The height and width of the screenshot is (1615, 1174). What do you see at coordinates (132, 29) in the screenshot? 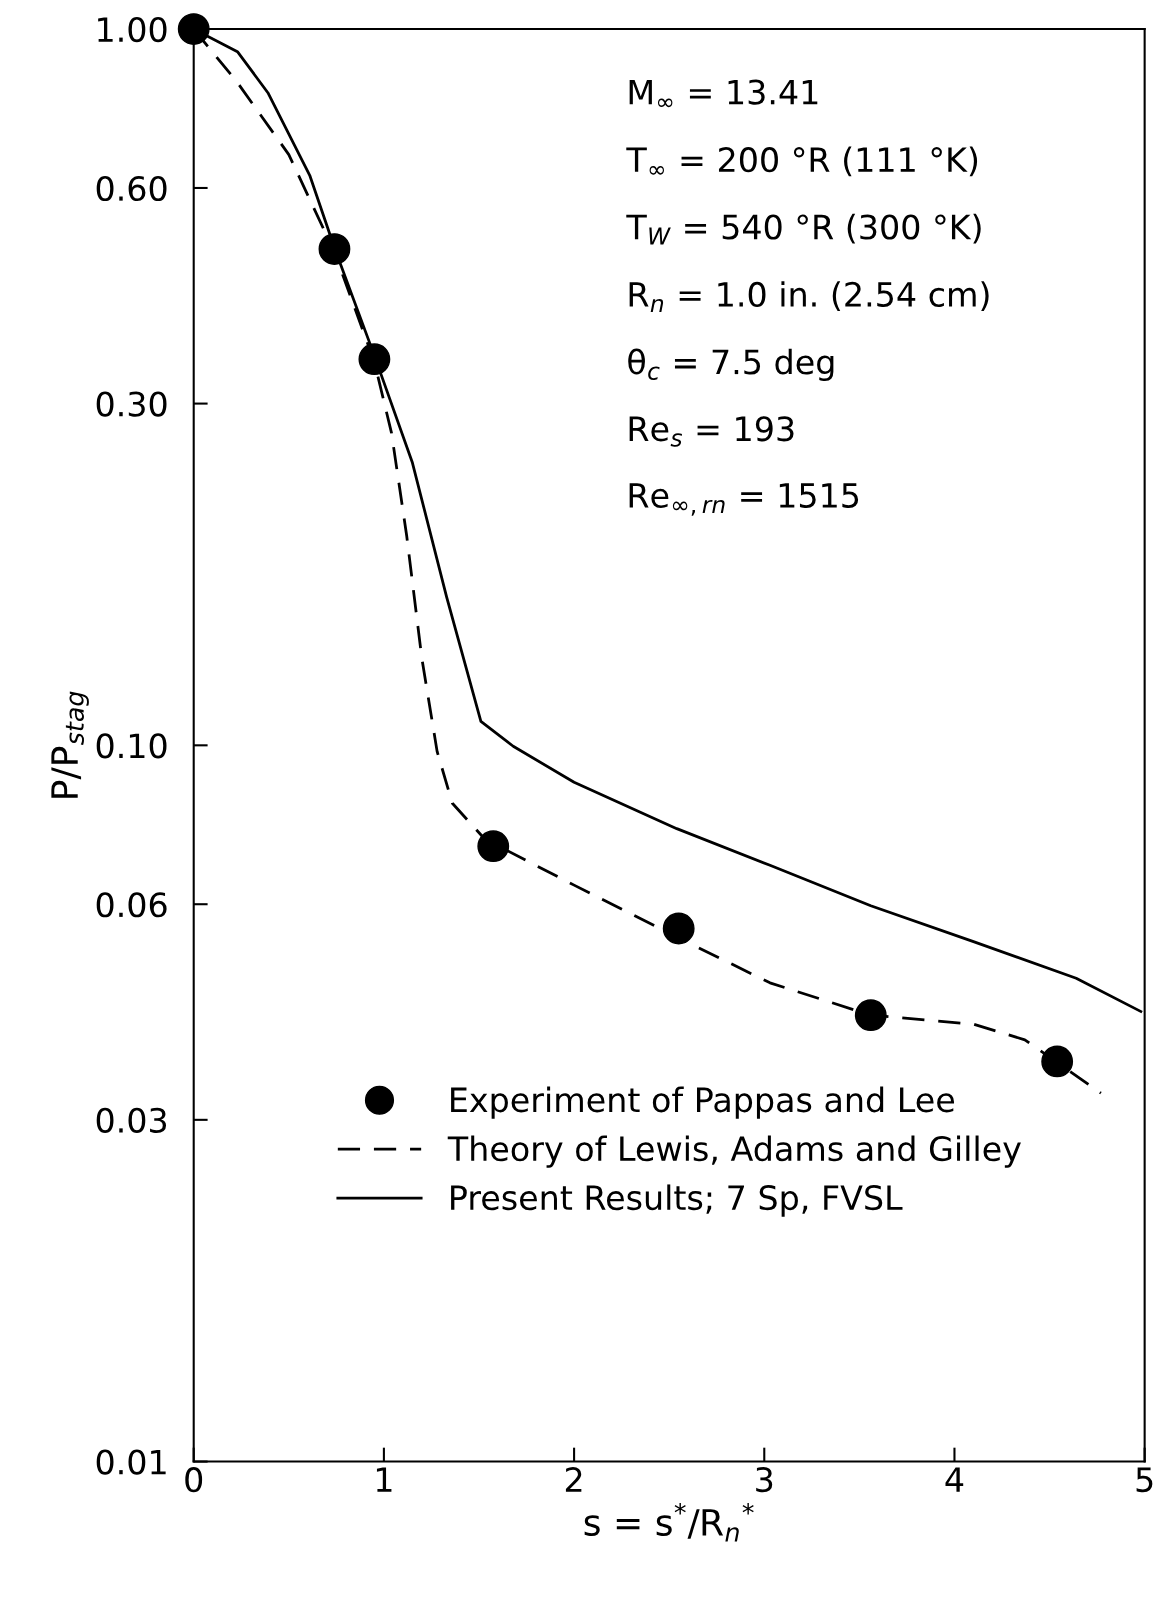
I see `y-tick-label: 1.00` at bounding box center [132, 29].